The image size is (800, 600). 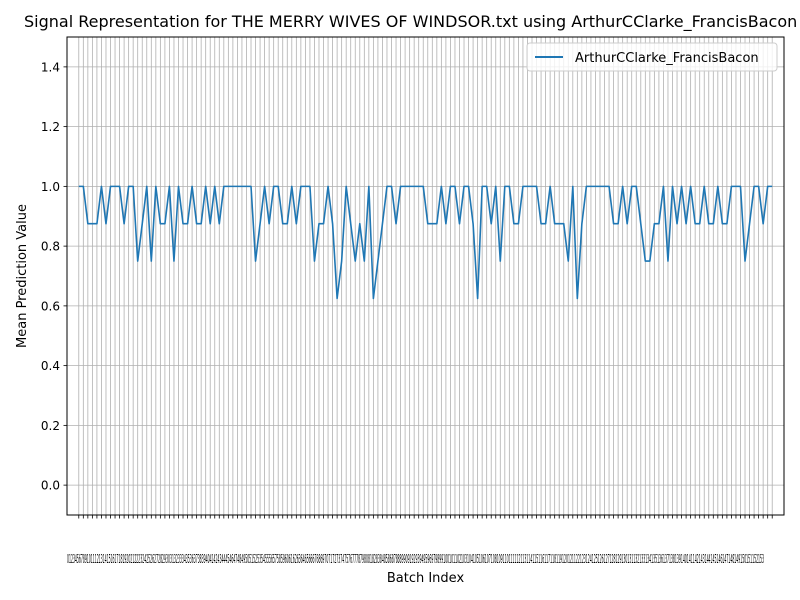 I want to click on y-tick-label: 0.2, so click(x=50, y=426).